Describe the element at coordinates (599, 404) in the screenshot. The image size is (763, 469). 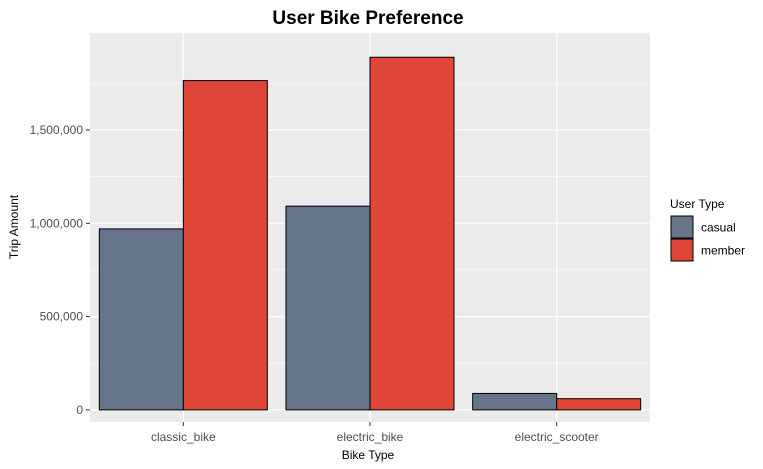
I see `bar-member-electric_scooter` at that location.